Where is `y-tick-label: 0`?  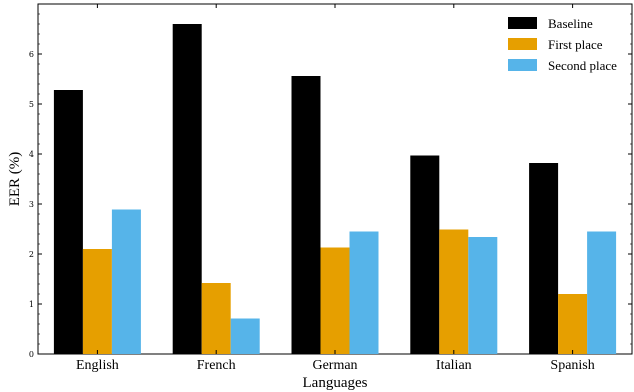 y-tick-label: 0 is located at coordinates (31, 354).